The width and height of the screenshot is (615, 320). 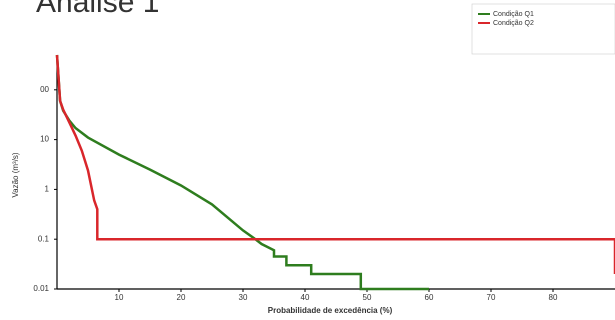 What do you see at coordinates (243, 297) in the screenshot?
I see `x-tick-label: 30` at bounding box center [243, 297].